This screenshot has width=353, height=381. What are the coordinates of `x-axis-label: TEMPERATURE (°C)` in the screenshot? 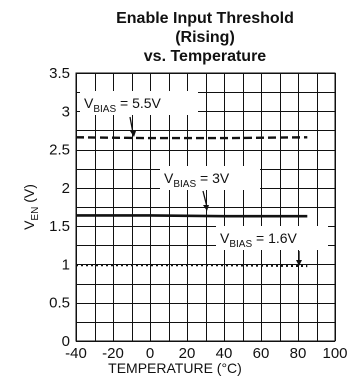 It's located at (175, 368).